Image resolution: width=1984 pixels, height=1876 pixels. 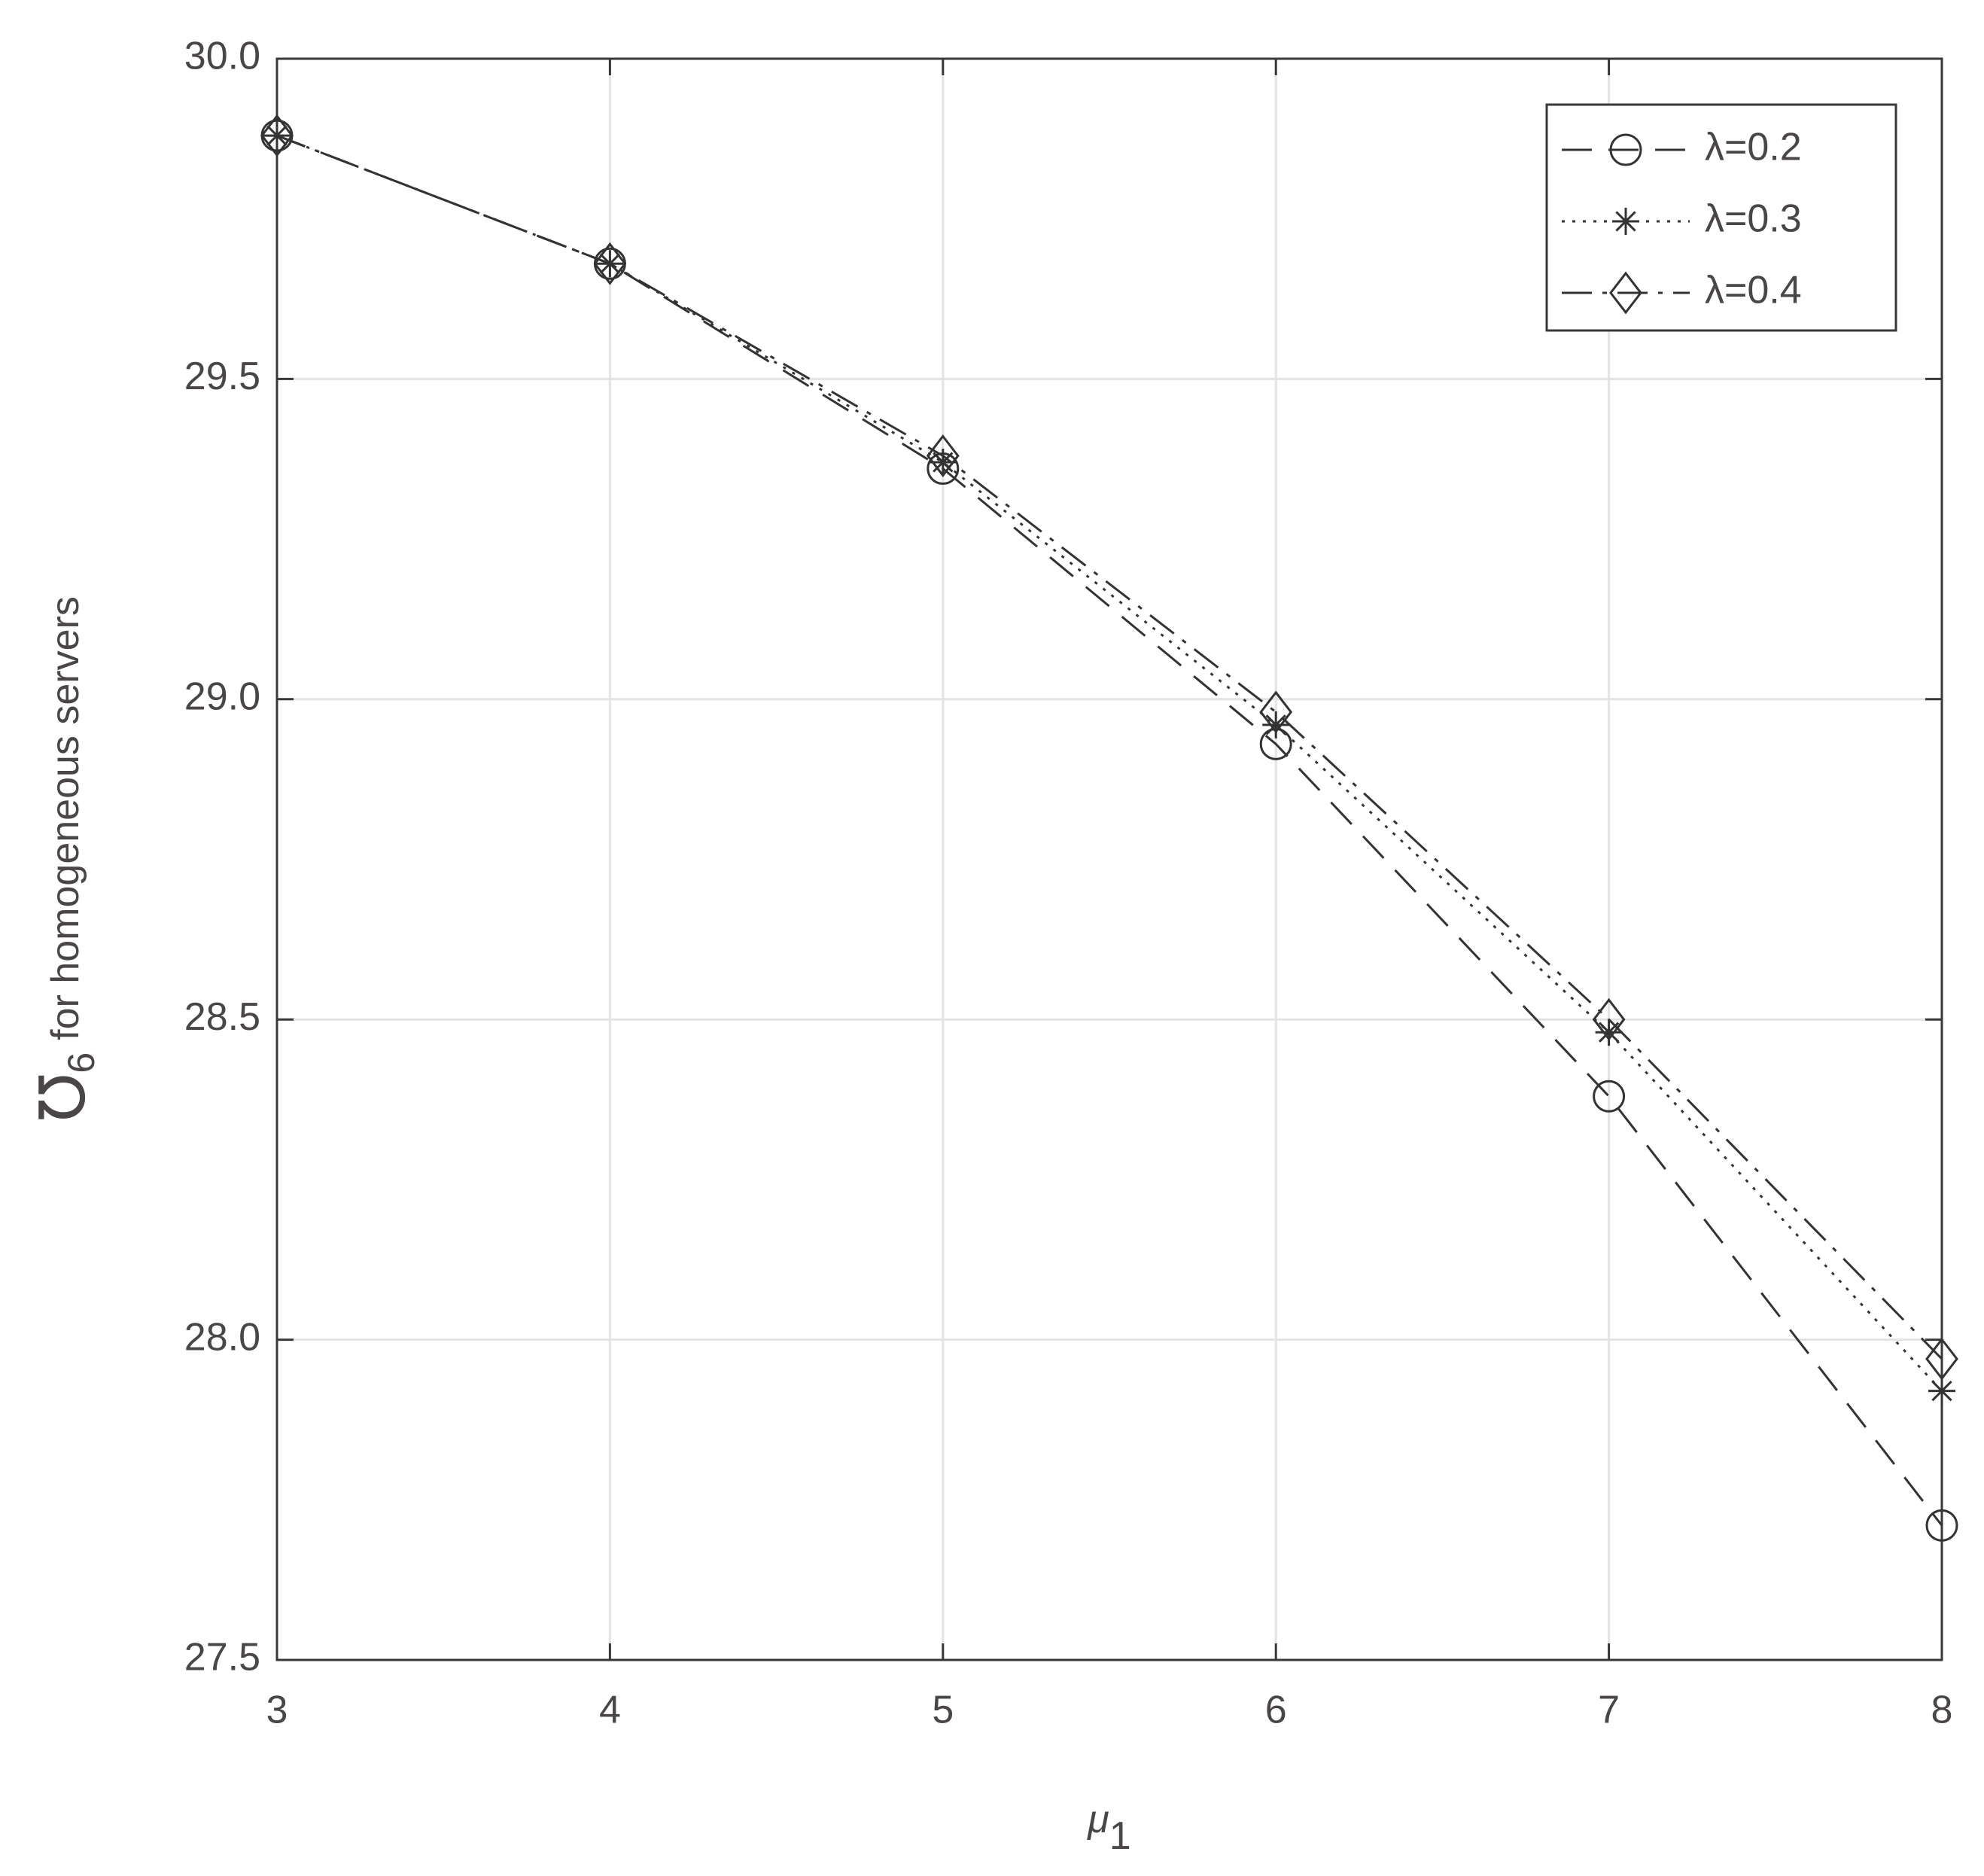 What do you see at coordinates (1753, 147) in the screenshot?
I see `legend-label: λ=0.2` at bounding box center [1753, 147].